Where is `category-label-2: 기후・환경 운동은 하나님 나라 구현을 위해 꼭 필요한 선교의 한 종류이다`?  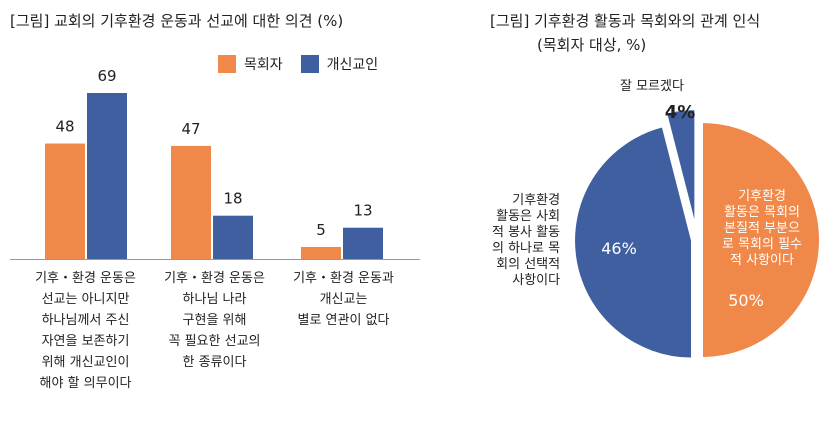 category-label-2: 기후・환경 운동은 하나님 나라 구현을 위해 꼭 필요한 선교의 한 종류이다 is located at coordinates (214, 320).